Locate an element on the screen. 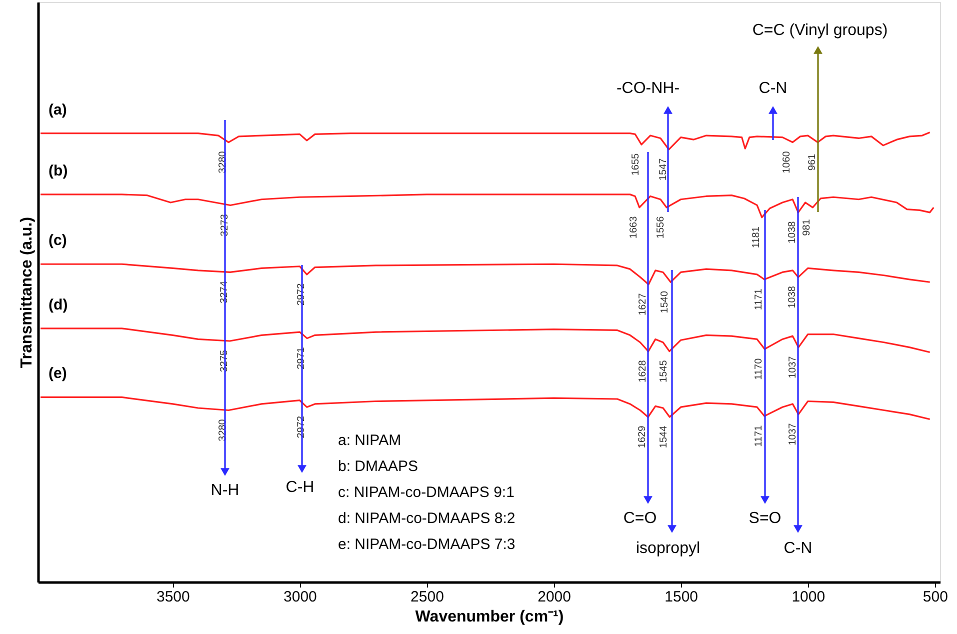  annotation: 1556 is located at coordinates (661, 227).